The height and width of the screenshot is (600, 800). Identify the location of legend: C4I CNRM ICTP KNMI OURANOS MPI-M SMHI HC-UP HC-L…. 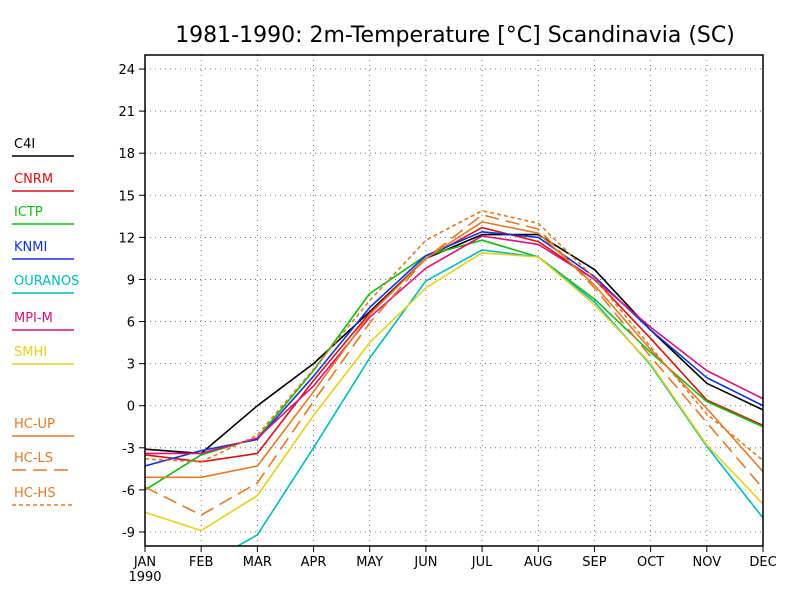
(45, 321).